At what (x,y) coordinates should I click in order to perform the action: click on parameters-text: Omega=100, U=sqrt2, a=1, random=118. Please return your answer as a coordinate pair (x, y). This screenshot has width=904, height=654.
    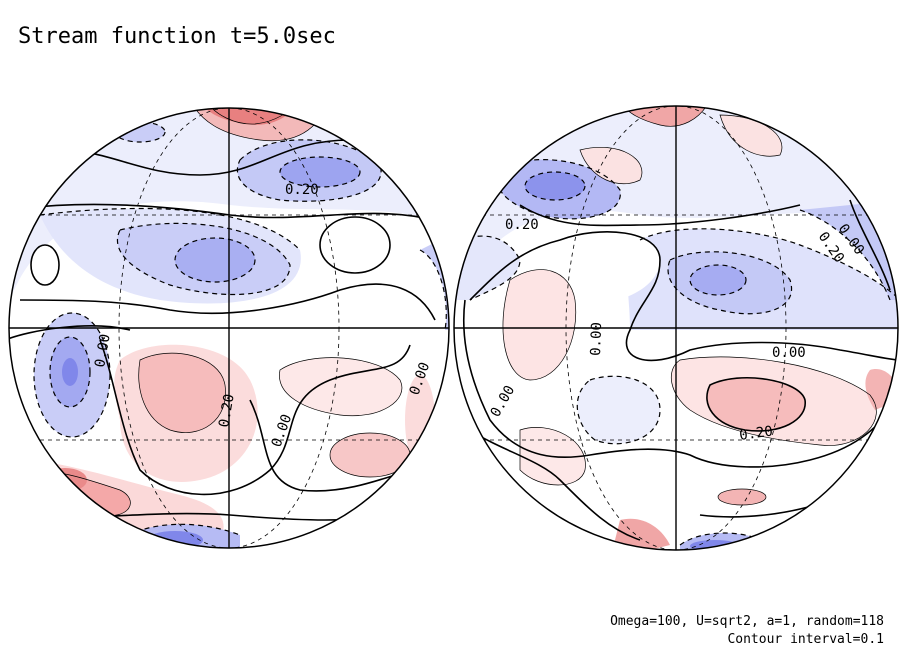
    Looking at the image, I should click on (747, 621).